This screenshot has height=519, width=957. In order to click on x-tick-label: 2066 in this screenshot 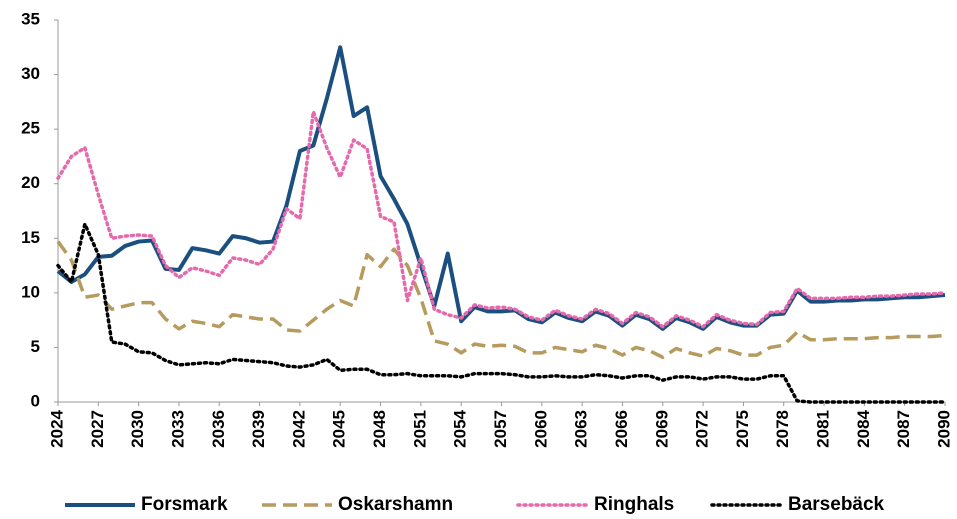, I will do `click(621, 429)`.